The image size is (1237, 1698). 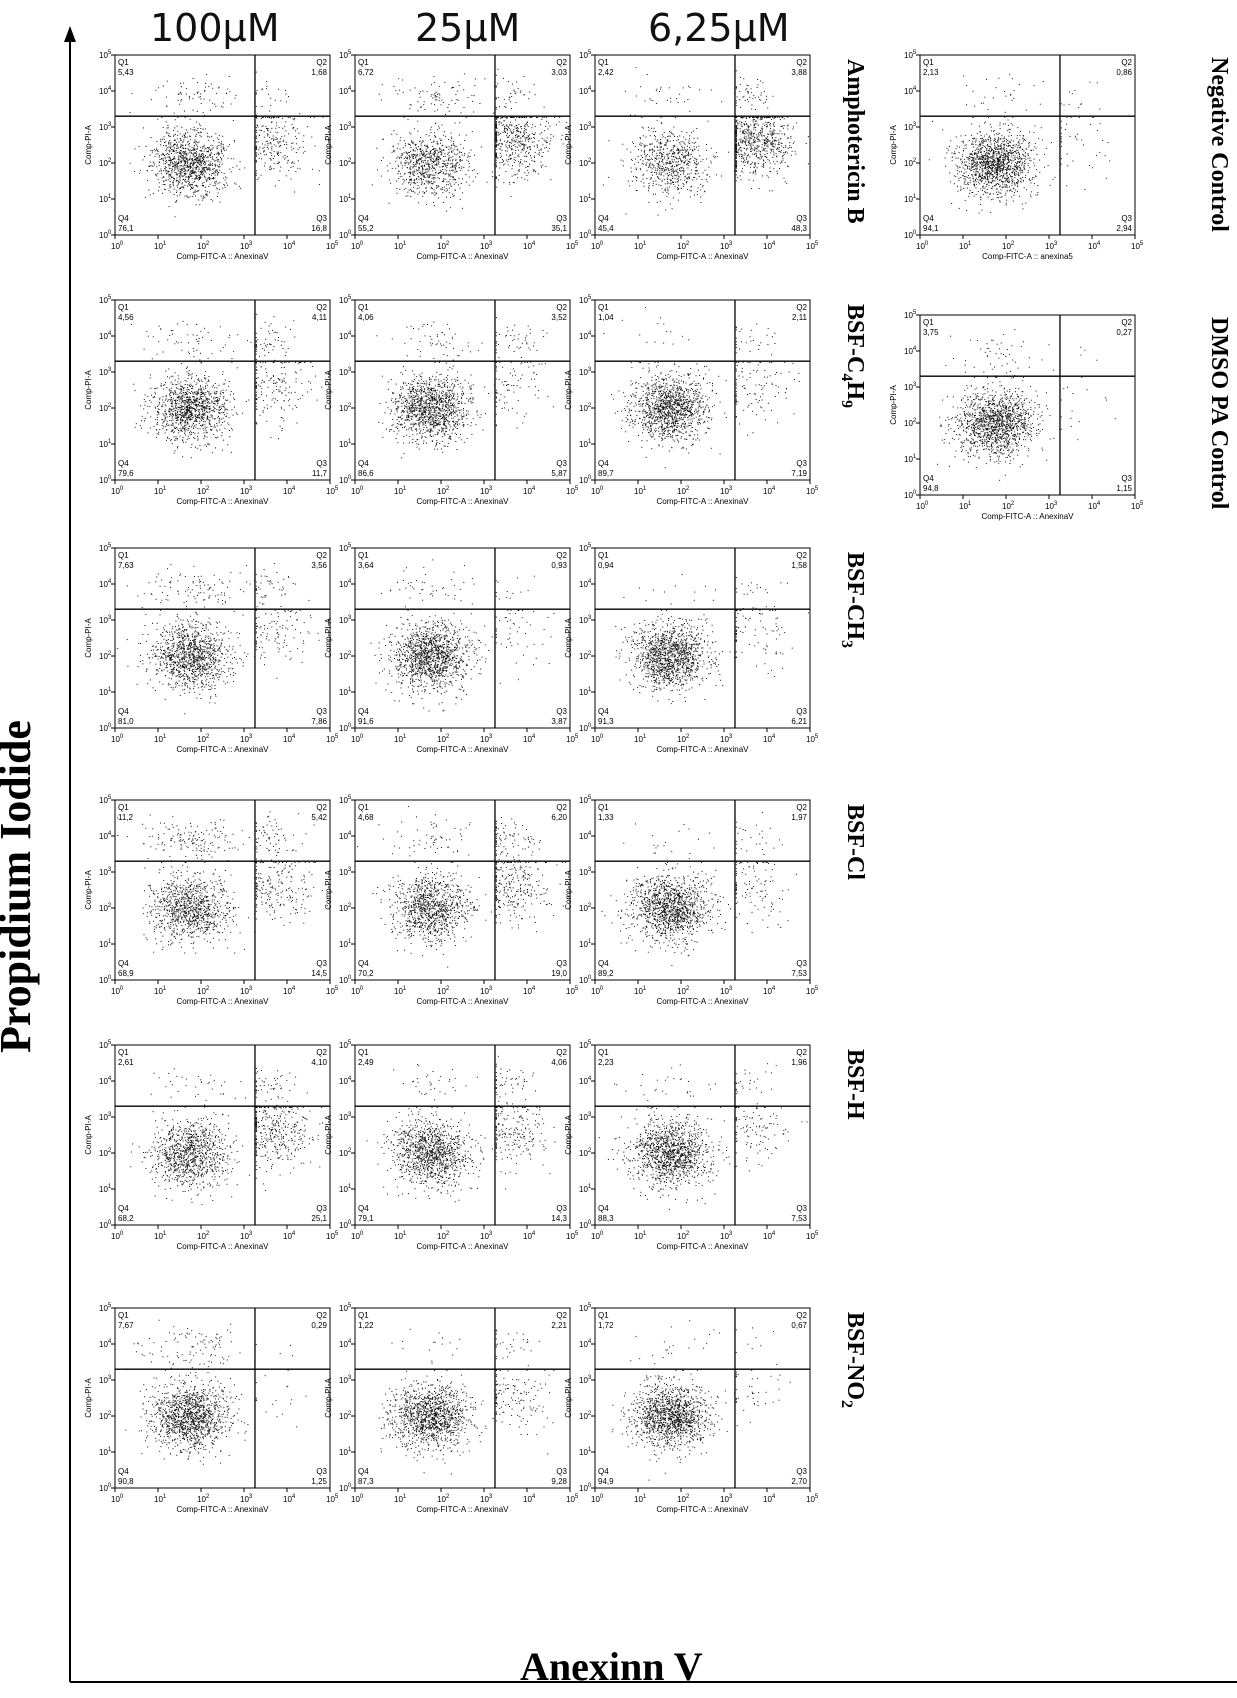 What do you see at coordinates (799, 473) in the screenshot?
I see `quadrant-value-q3: 7,19` at bounding box center [799, 473].